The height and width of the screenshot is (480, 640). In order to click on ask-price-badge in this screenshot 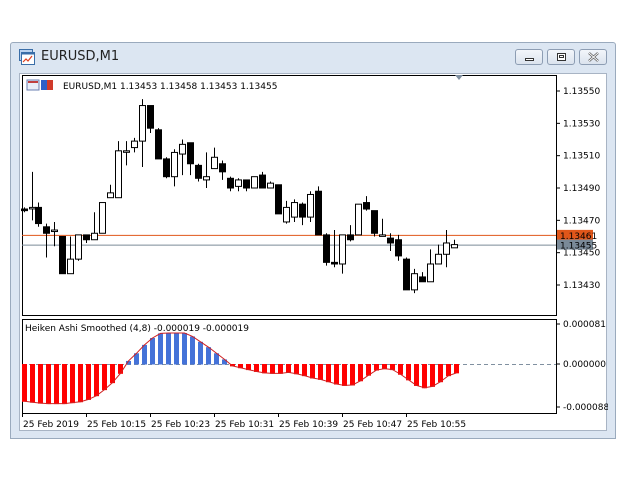, I will do `click(575, 234)`.